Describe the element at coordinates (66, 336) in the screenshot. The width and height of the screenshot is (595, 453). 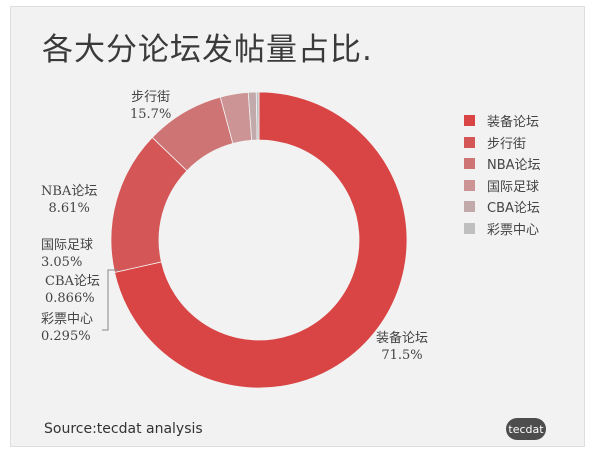
I see `slice-label-caipiao-value: 0.295%` at that location.